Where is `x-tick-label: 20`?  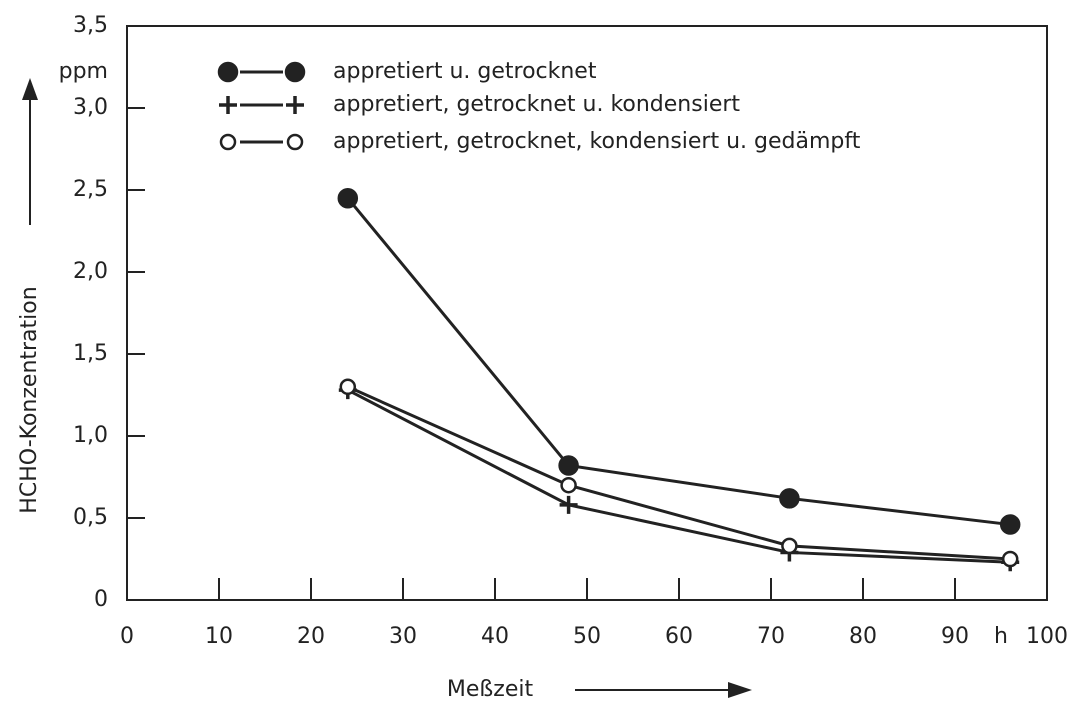
x-tick-label: 20 is located at coordinates (311, 636).